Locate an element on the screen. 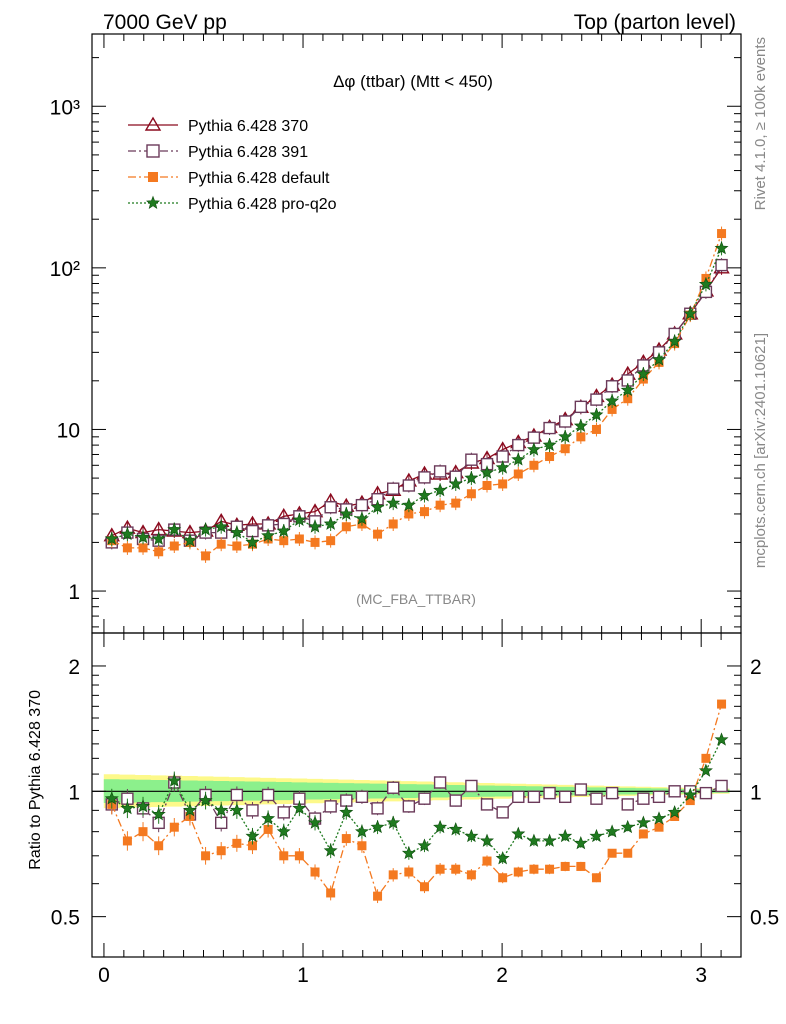 Image resolution: width=786 pixels, height=1024 pixels. legend-filled-square-marker is located at coordinates (153, 177).